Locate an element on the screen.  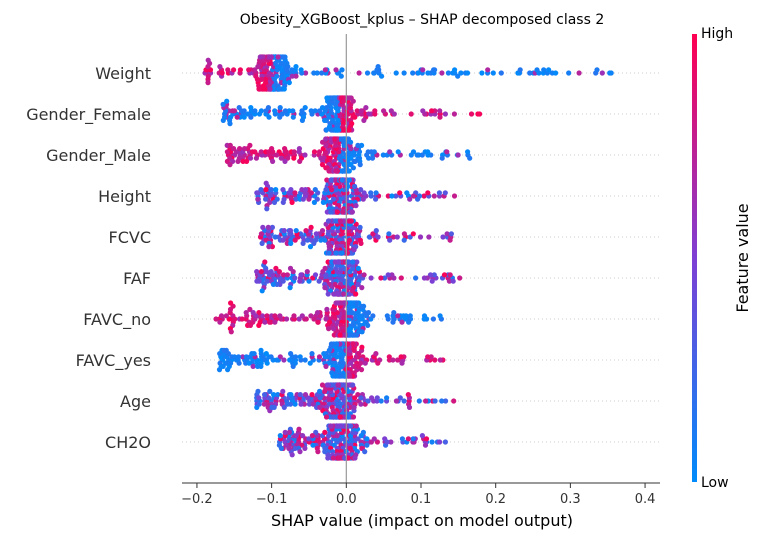
feature-label: Height is located at coordinates (124, 196).